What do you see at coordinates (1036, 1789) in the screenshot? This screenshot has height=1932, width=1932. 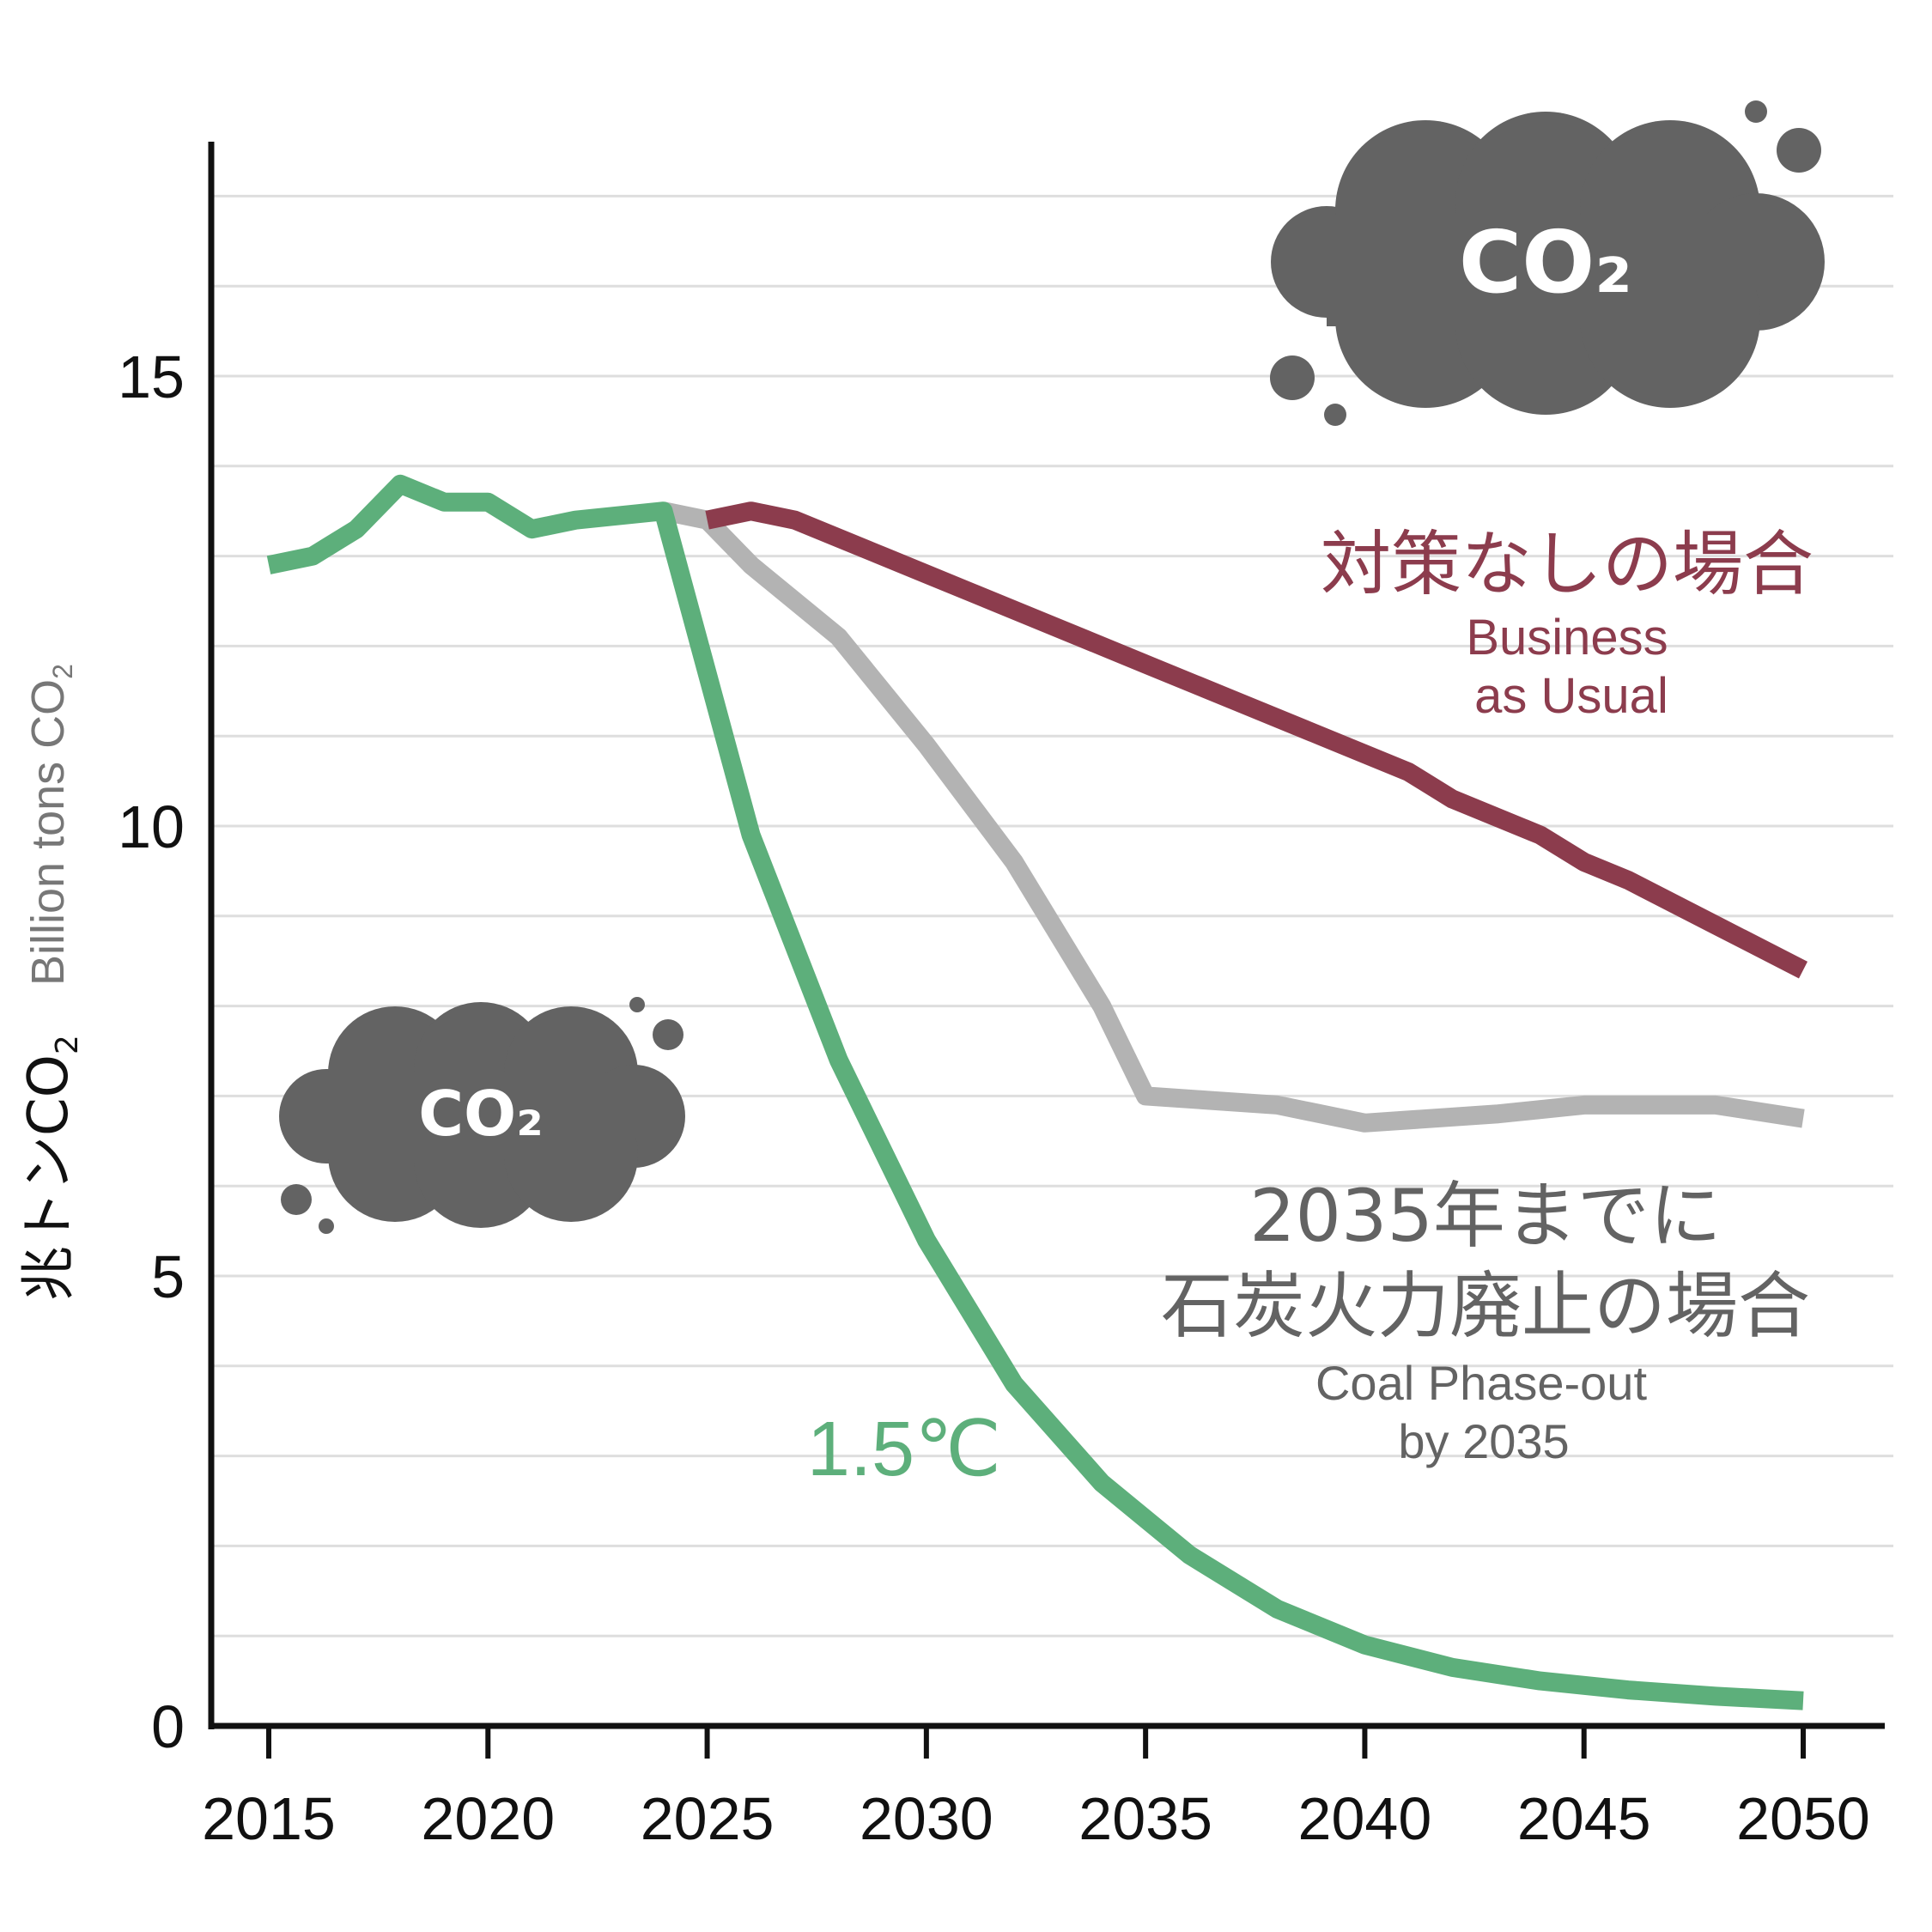 I see `x-ticks: 2015 2020 2025 2030 2035 2040 2045 2050` at bounding box center [1036, 1789].